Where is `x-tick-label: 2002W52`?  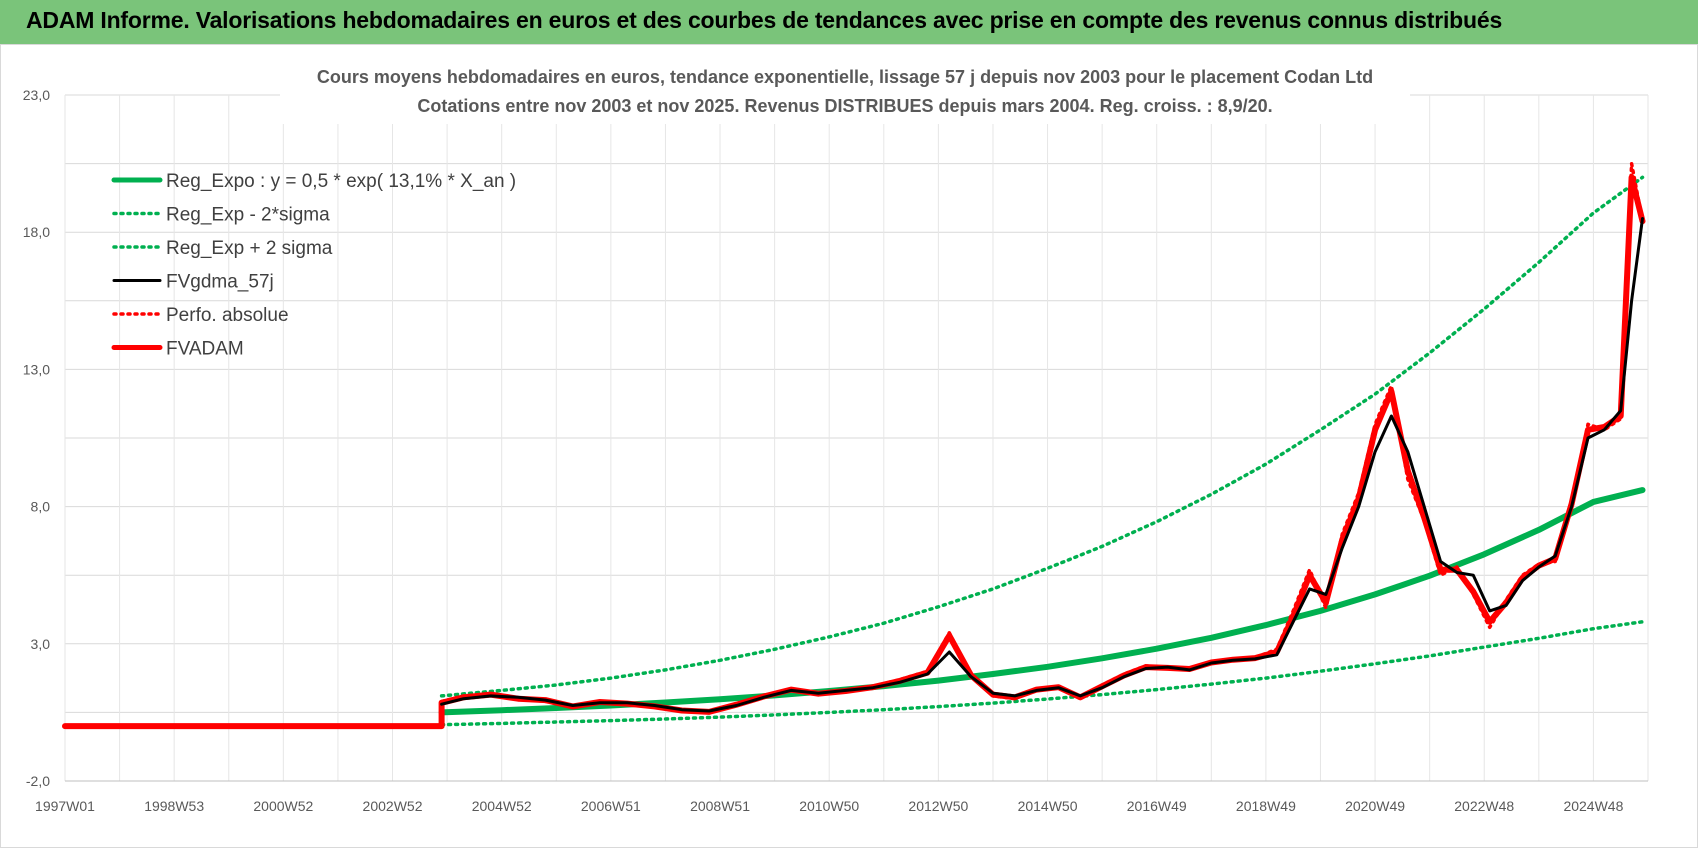
x-tick-label: 2002W52 is located at coordinates (393, 806).